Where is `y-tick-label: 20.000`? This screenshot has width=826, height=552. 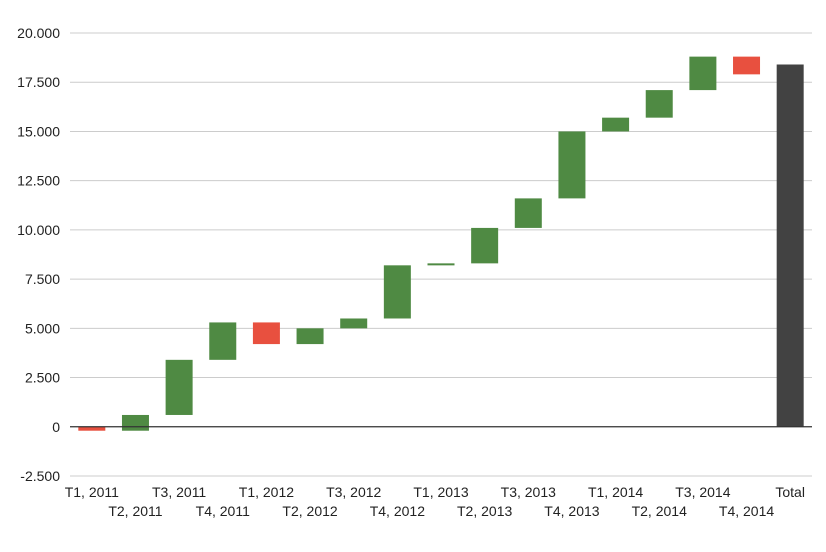
y-tick-label: 20.000 is located at coordinates (38, 33).